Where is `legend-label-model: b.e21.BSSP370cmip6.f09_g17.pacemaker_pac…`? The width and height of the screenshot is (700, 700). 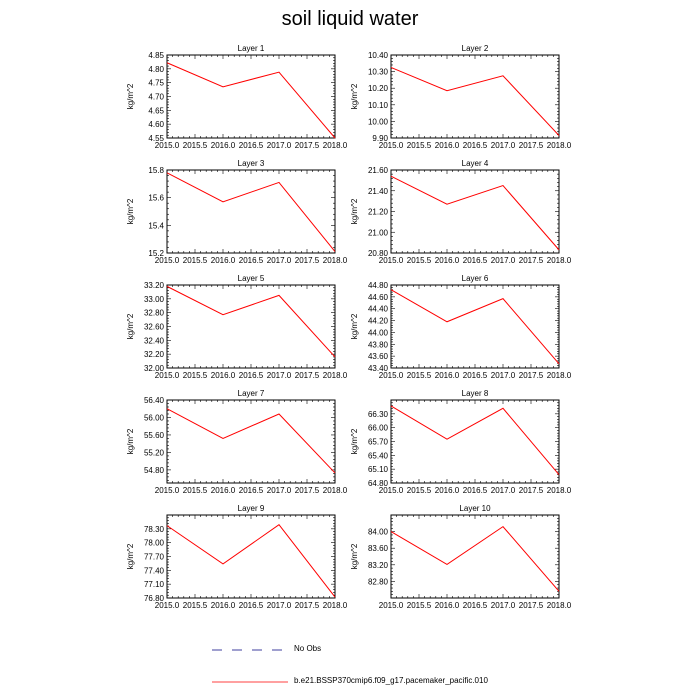 legend-label-model: b.e21.BSSP370cmip6.f09_g17.pacemaker_pac… is located at coordinates (391, 680).